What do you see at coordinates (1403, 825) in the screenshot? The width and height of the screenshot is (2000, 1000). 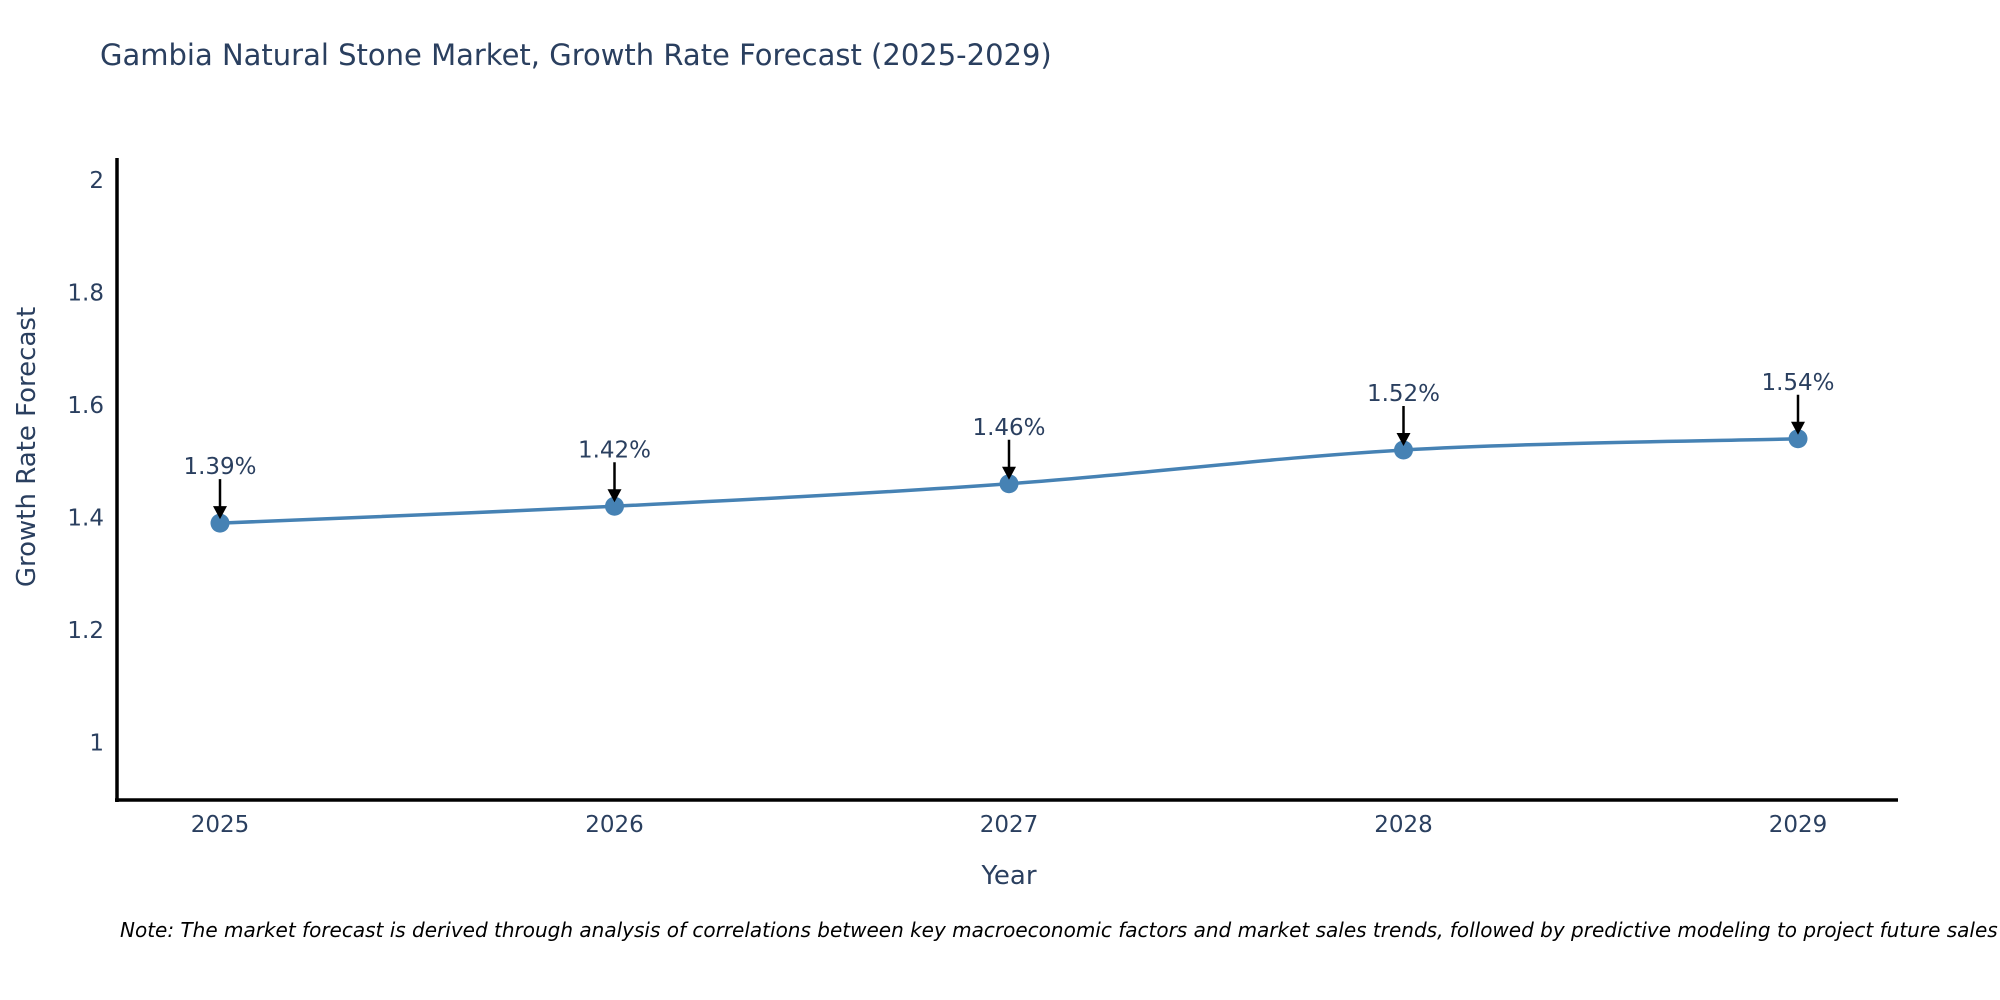 I see `x-tick-label: 2028` at bounding box center [1403, 825].